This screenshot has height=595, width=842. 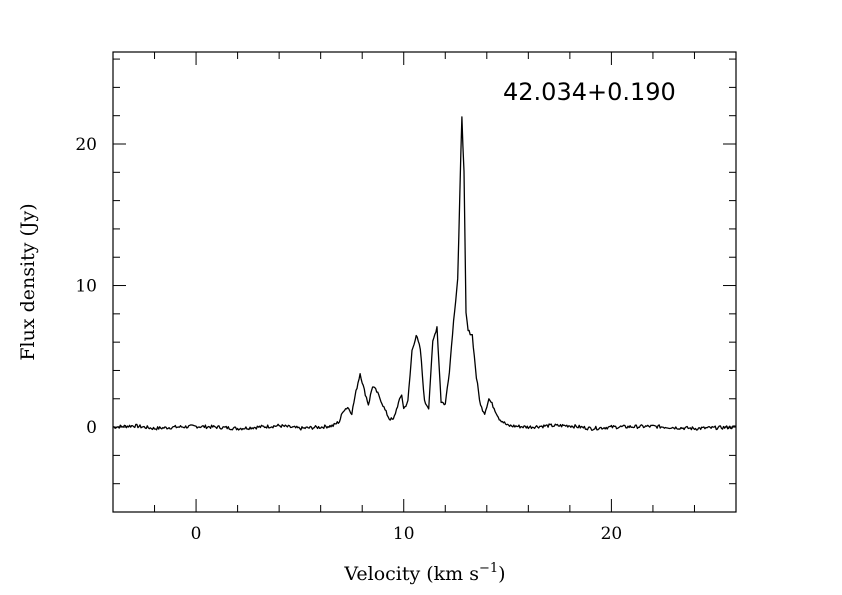 What do you see at coordinates (589, 92) in the screenshot?
I see `source-annotation: 42.034+0.190` at bounding box center [589, 92].